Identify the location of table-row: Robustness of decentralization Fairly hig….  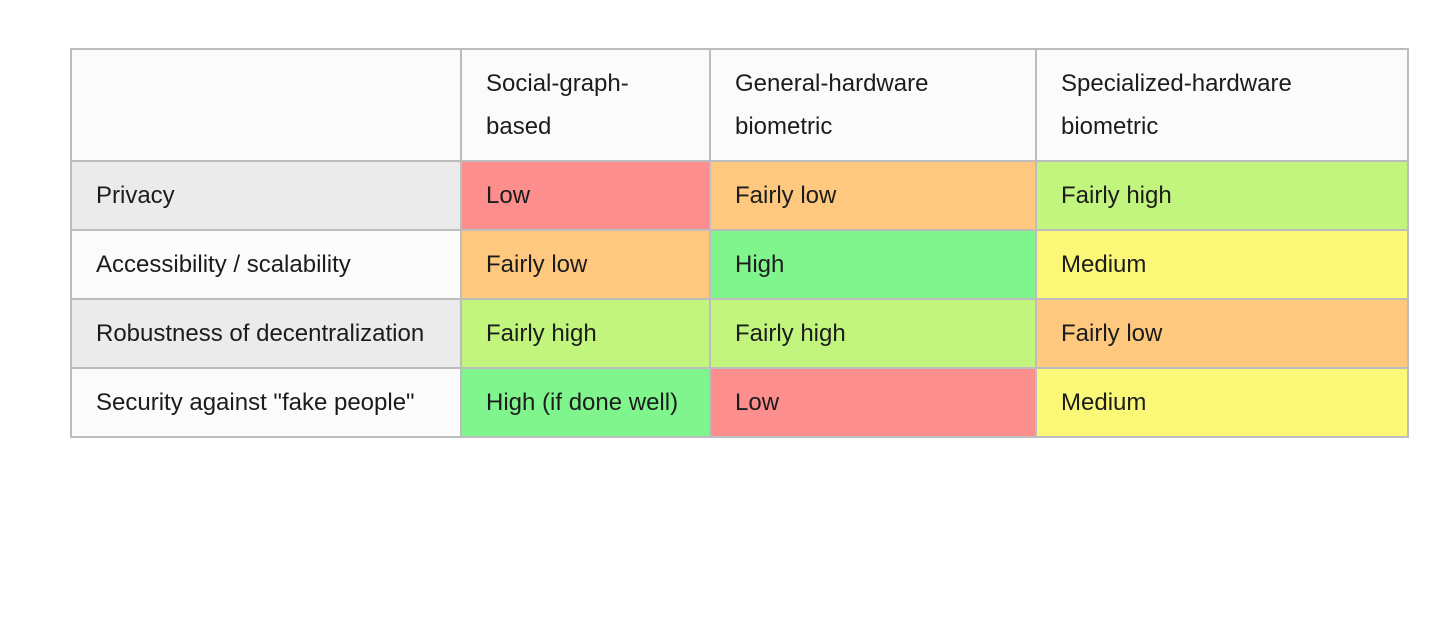
(739, 333).